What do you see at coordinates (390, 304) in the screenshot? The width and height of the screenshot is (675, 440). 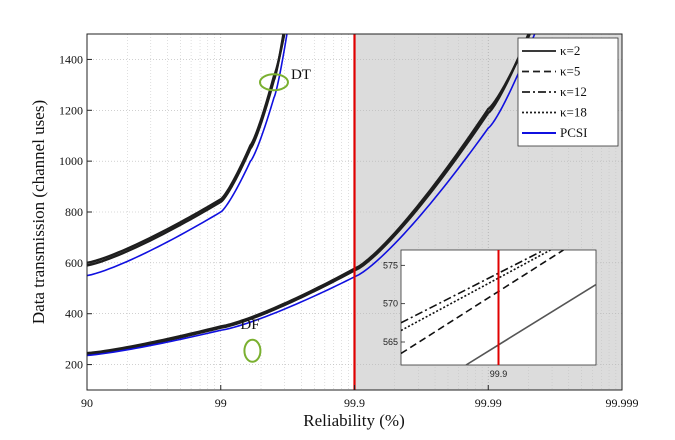 I see `inset-y-tick-label: 570` at bounding box center [390, 304].